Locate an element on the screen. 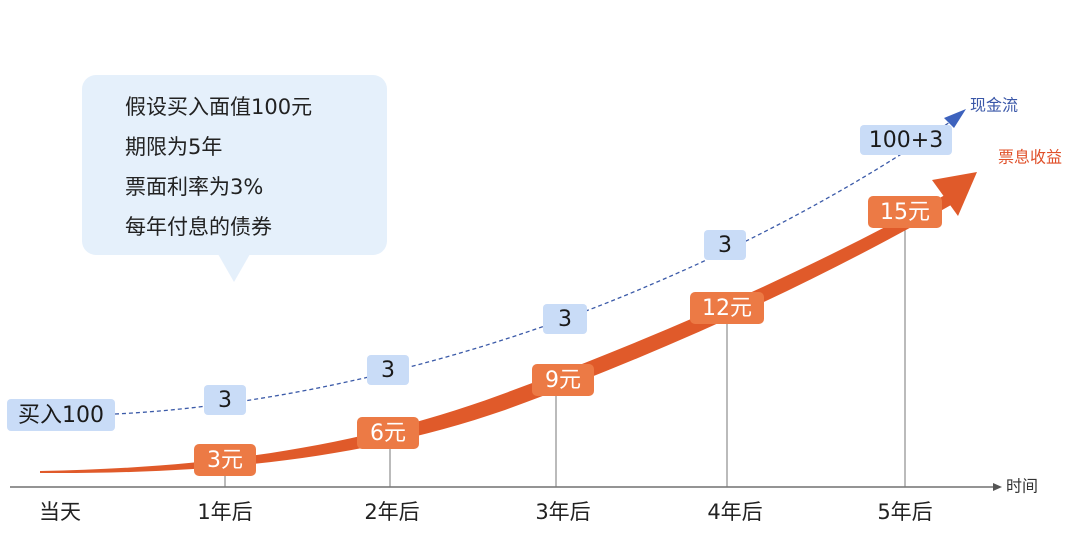  callout-tail is located at coordinates (234, 268).